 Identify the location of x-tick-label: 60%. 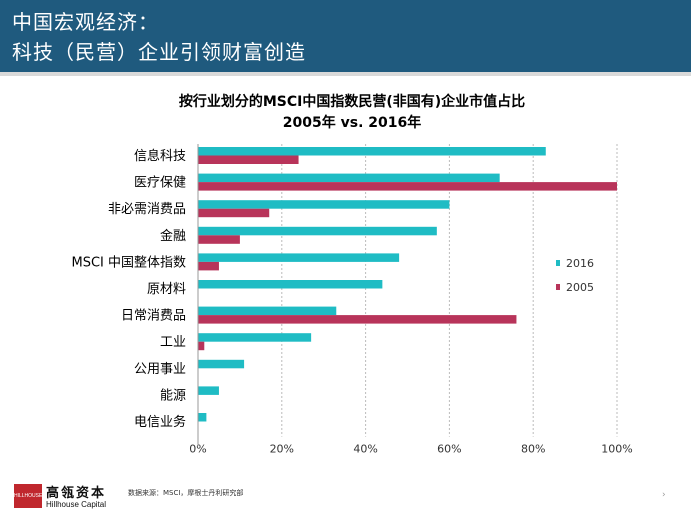
(449, 449).